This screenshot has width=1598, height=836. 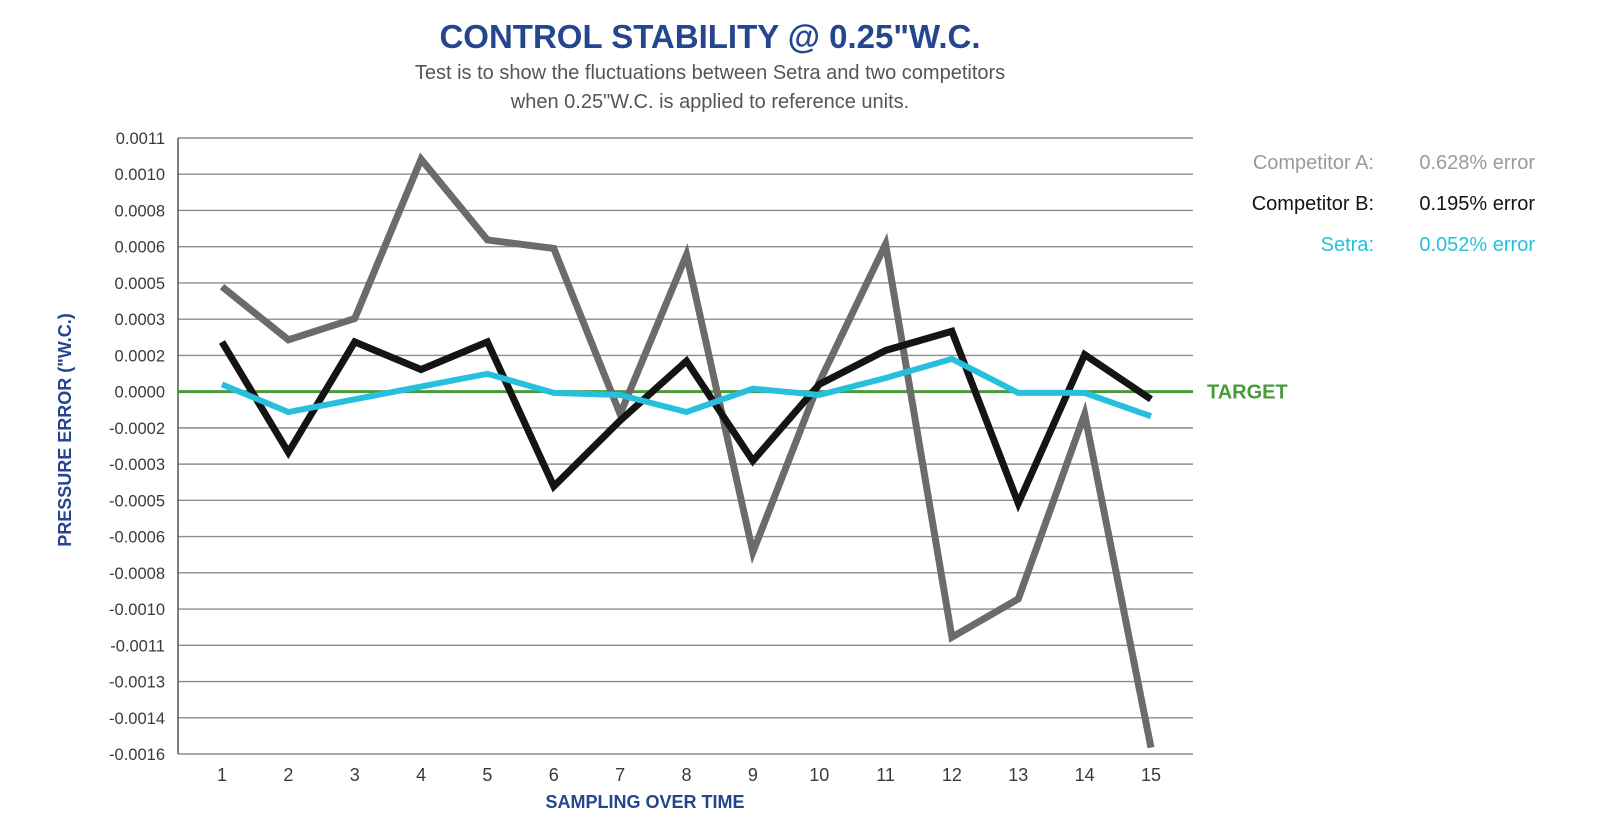 What do you see at coordinates (137, 538) in the screenshot?
I see `y-tick-label: -0.0006` at bounding box center [137, 538].